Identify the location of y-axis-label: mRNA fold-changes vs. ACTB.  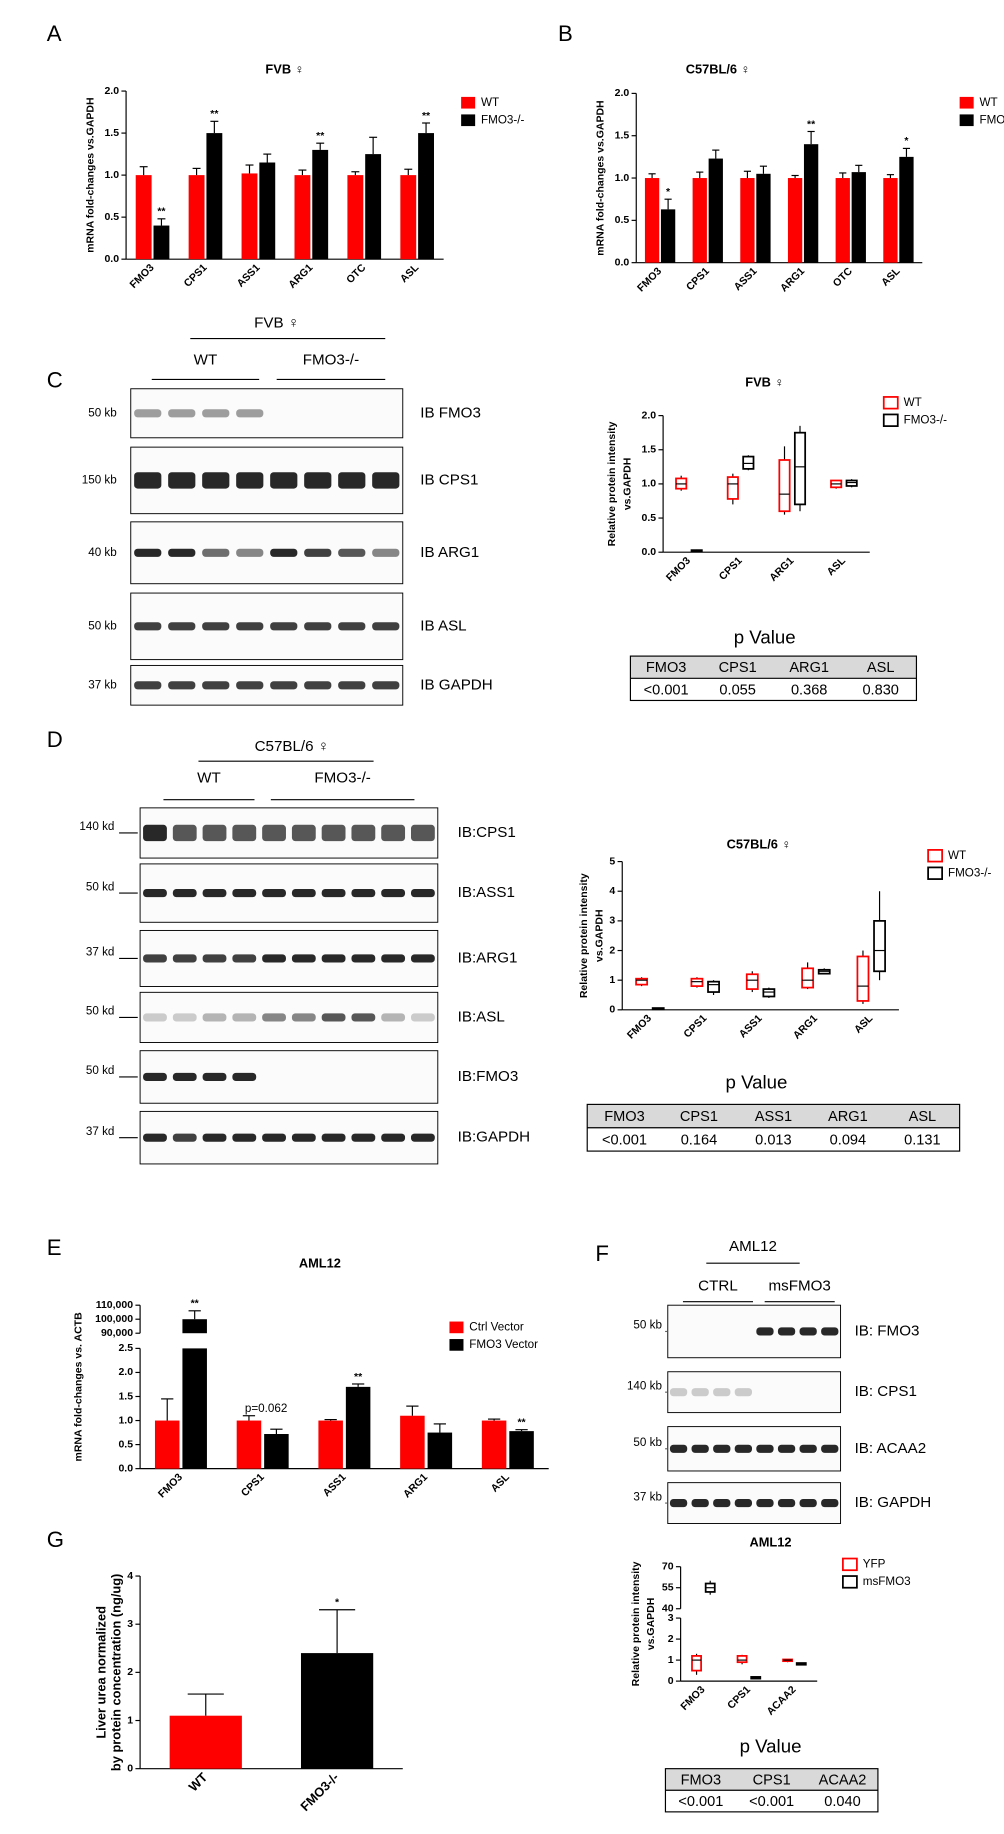
(79, 1387).